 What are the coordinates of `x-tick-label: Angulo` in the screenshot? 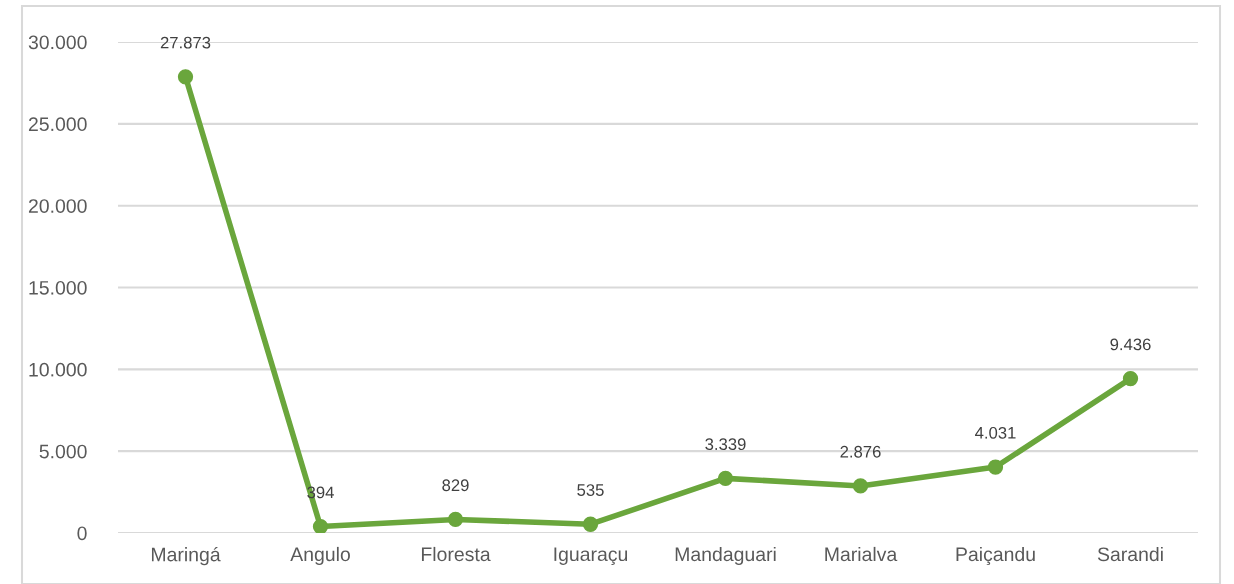 It's located at (320, 556).